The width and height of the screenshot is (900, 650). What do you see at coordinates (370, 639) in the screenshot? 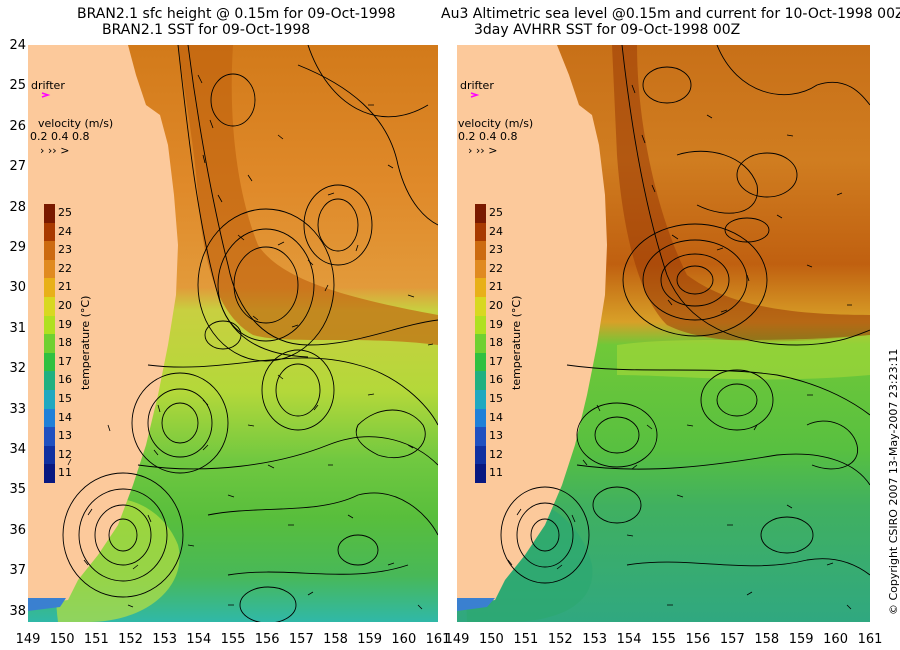
I see `longitude-label-left: 159` at bounding box center [370, 639].